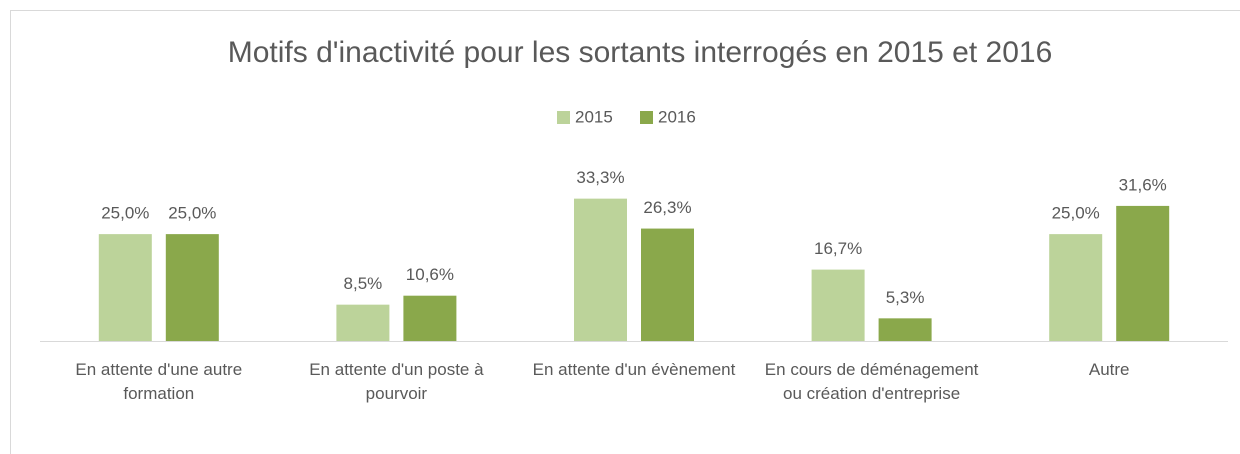 The image size is (1240, 454). Describe the element at coordinates (905, 297) in the screenshot. I see `data-label: 5,3%` at that location.